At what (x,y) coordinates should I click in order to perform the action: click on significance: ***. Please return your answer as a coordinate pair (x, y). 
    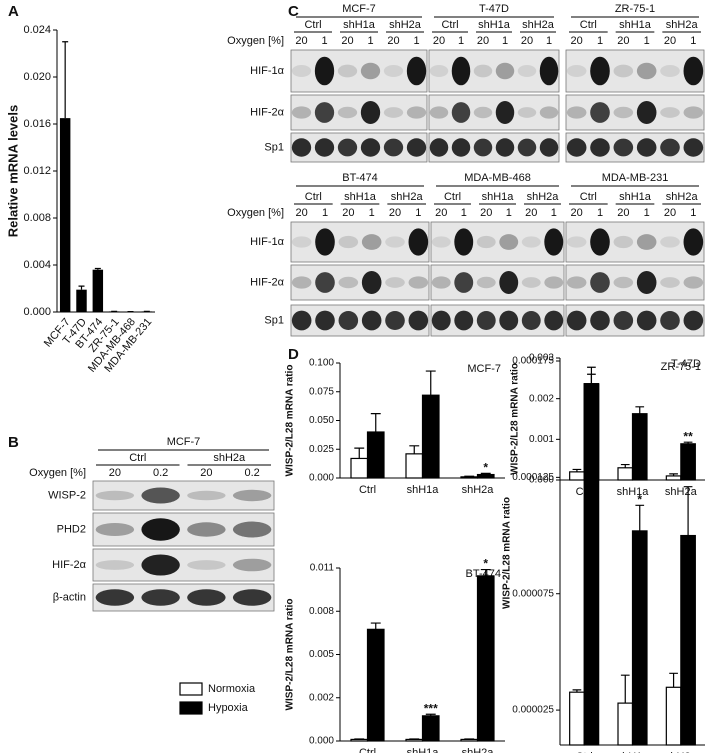
    Looking at the image, I should click on (431, 708).